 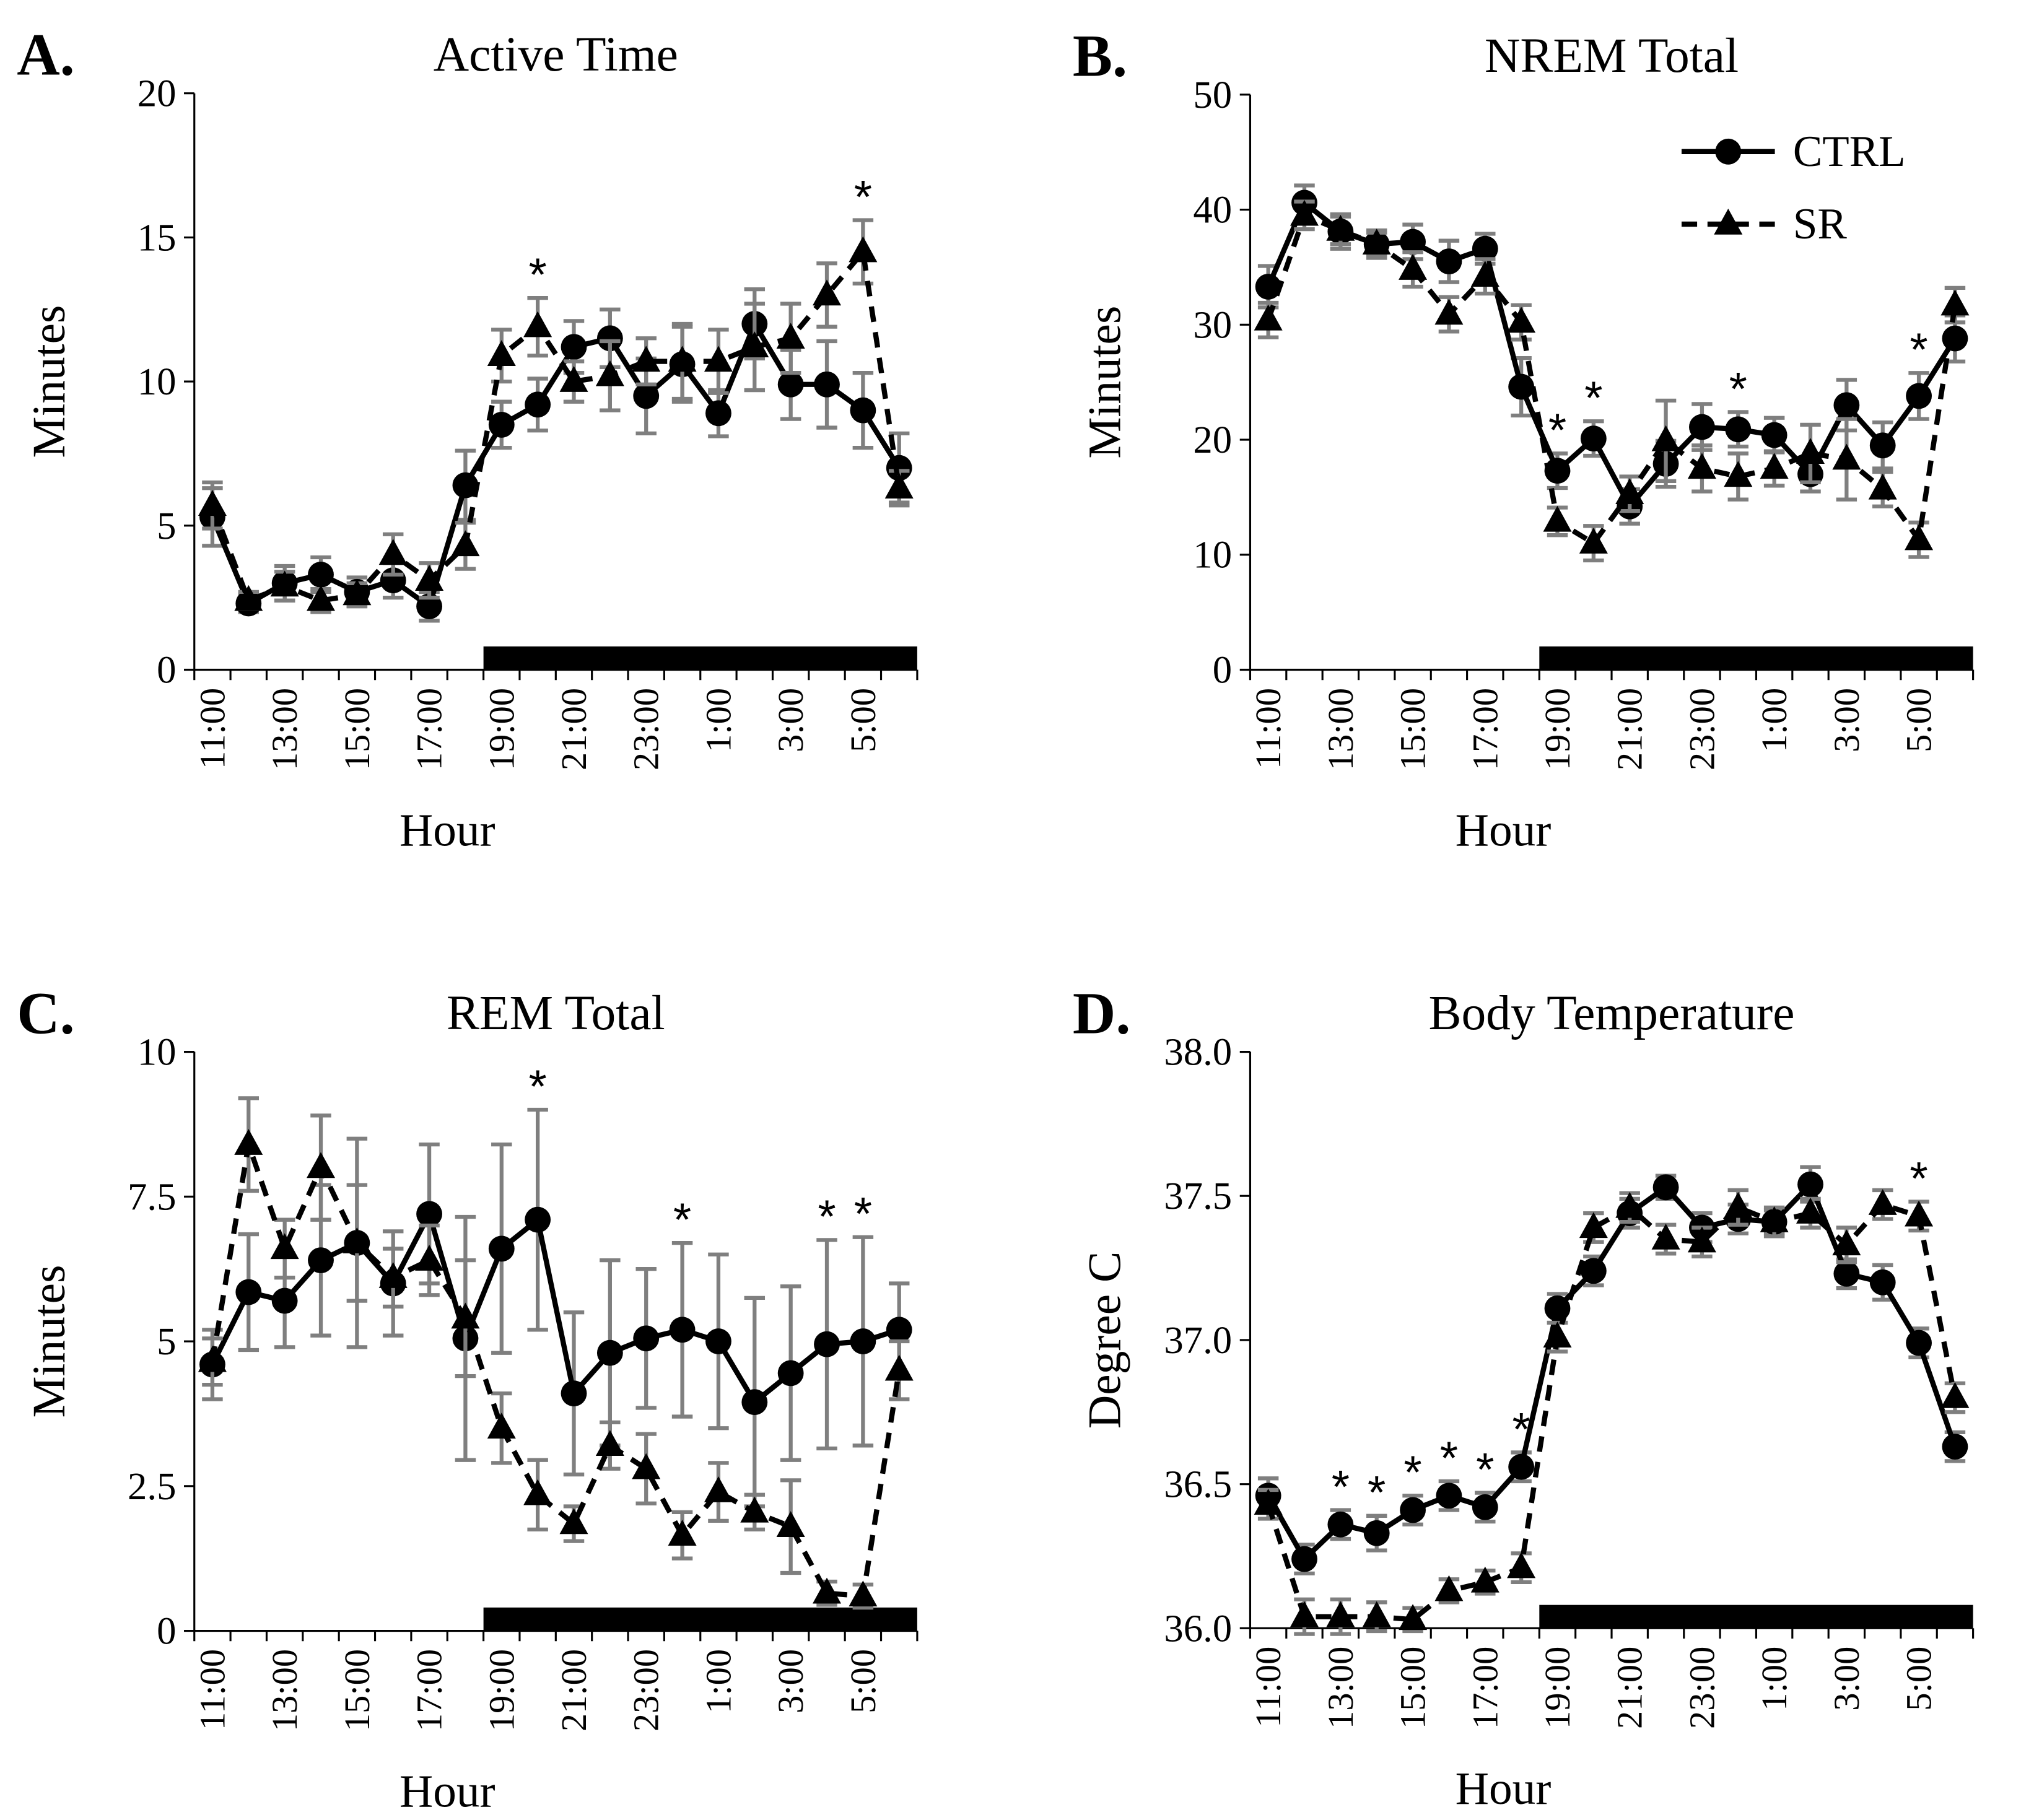 What do you see at coordinates (1756, 658) in the screenshot?
I see `dark-period-bar` at bounding box center [1756, 658].